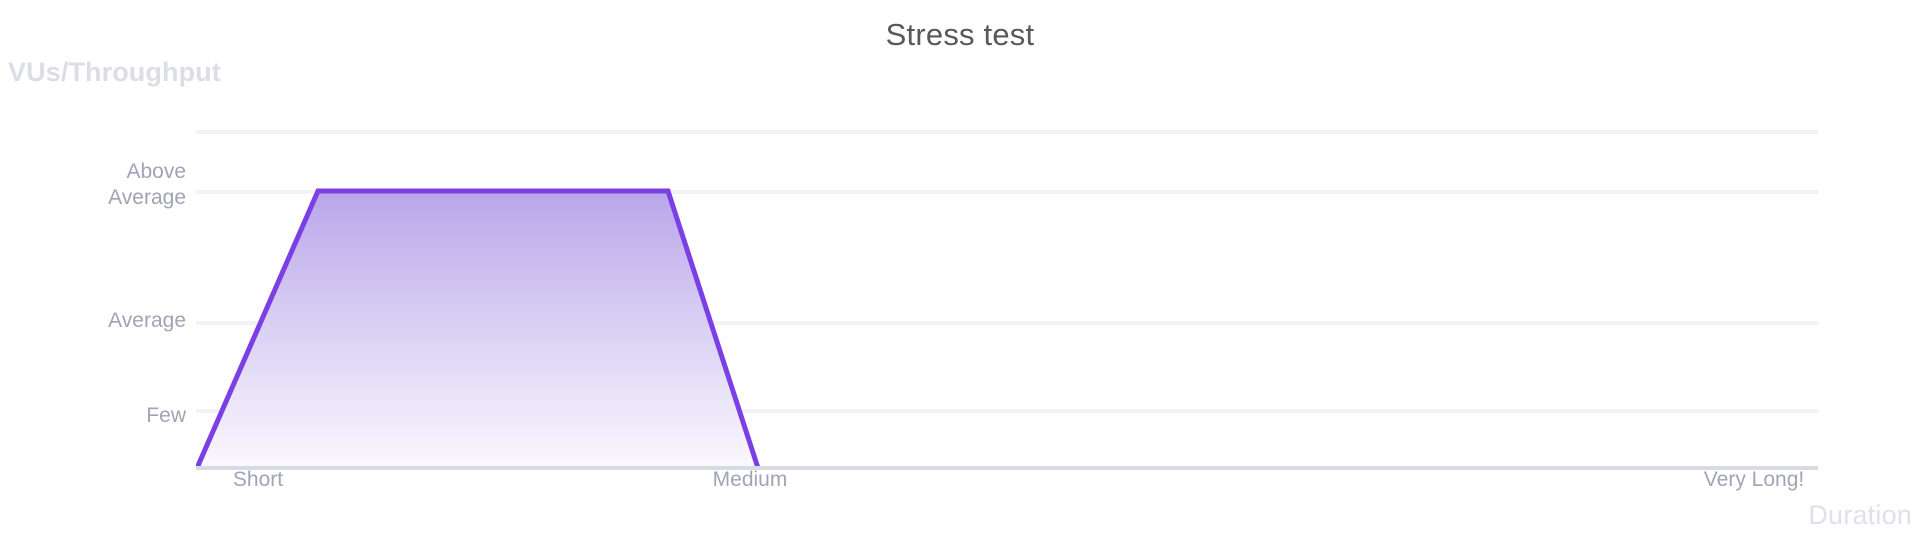 Image resolution: width=1920 pixels, height=540 pixels. What do you see at coordinates (258, 479) in the screenshot?
I see `x-tick-label-short: Short` at bounding box center [258, 479].